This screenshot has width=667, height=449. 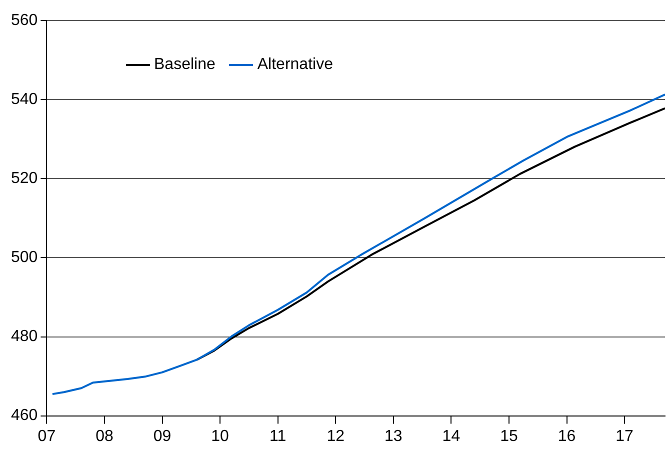 What do you see at coordinates (451, 436) in the screenshot?
I see `x-tick-label: 14` at bounding box center [451, 436].